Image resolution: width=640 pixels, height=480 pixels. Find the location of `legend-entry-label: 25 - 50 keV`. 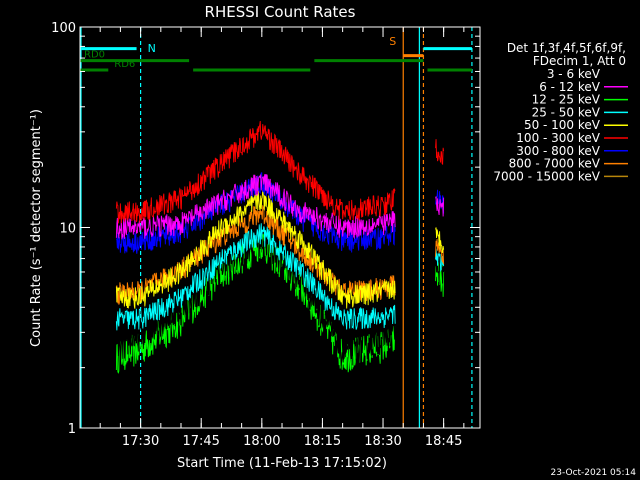

legend-entry-label: 25 - 50 keV is located at coordinates (566, 112).